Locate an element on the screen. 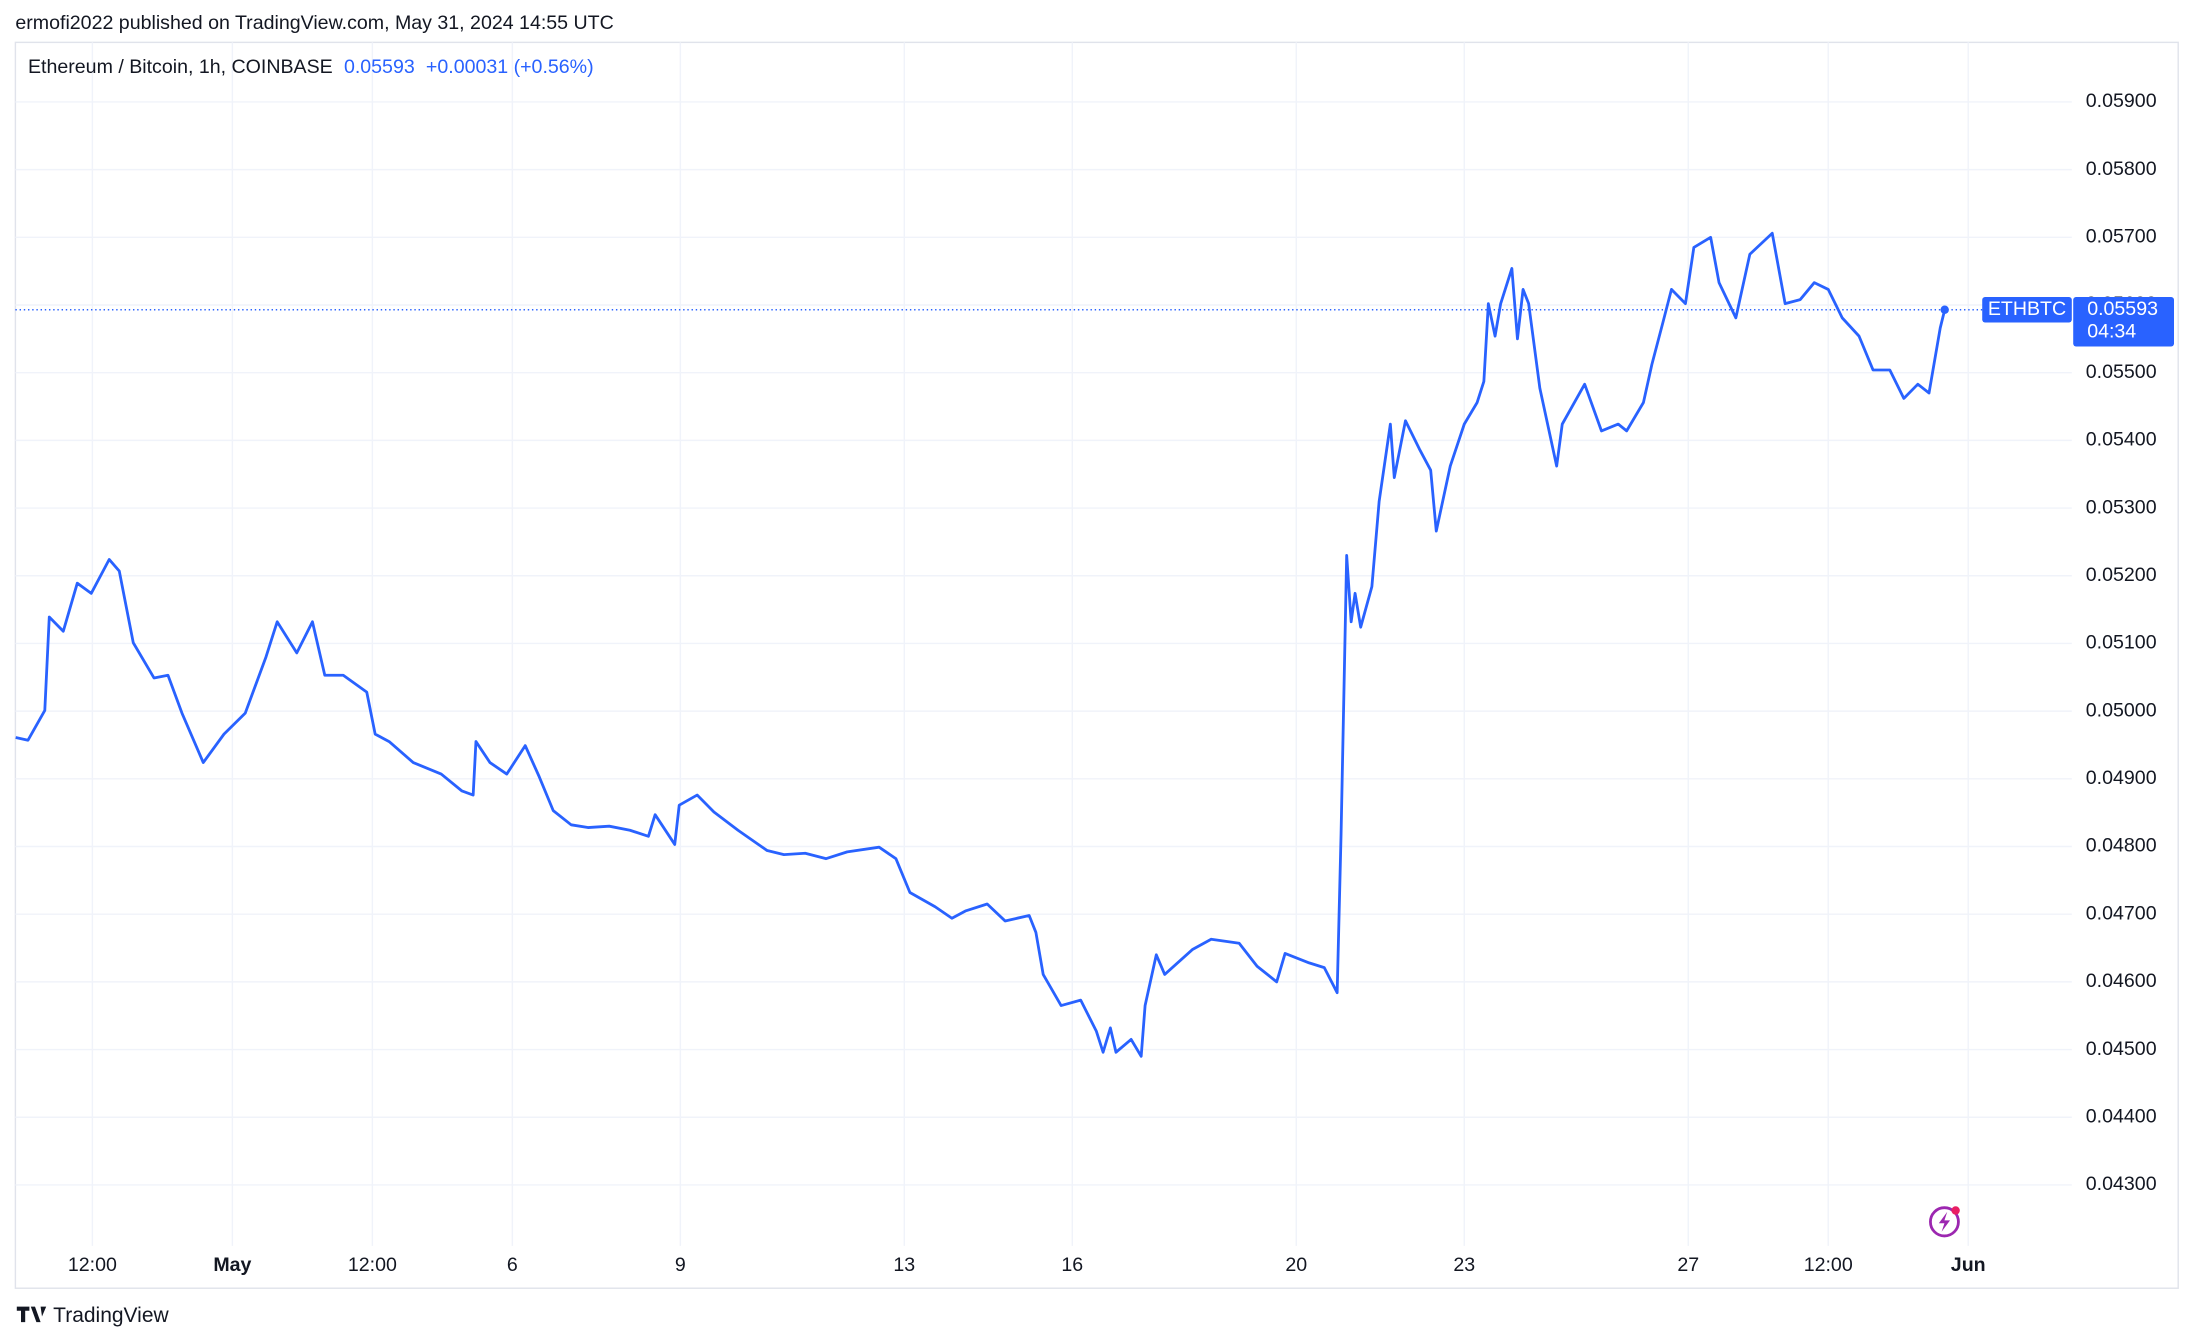 The height and width of the screenshot is (1332, 2195). y-tick-label: 0.04700 is located at coordinates (2121, 913).